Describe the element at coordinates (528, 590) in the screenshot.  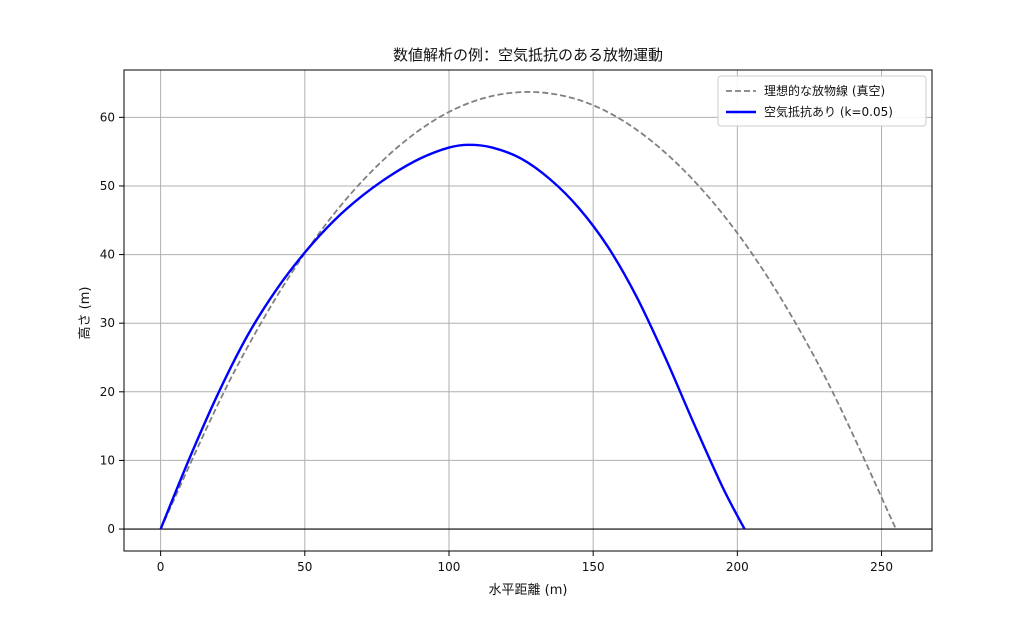
I see `x-axis-label: 水平距離 (m)` at that location.